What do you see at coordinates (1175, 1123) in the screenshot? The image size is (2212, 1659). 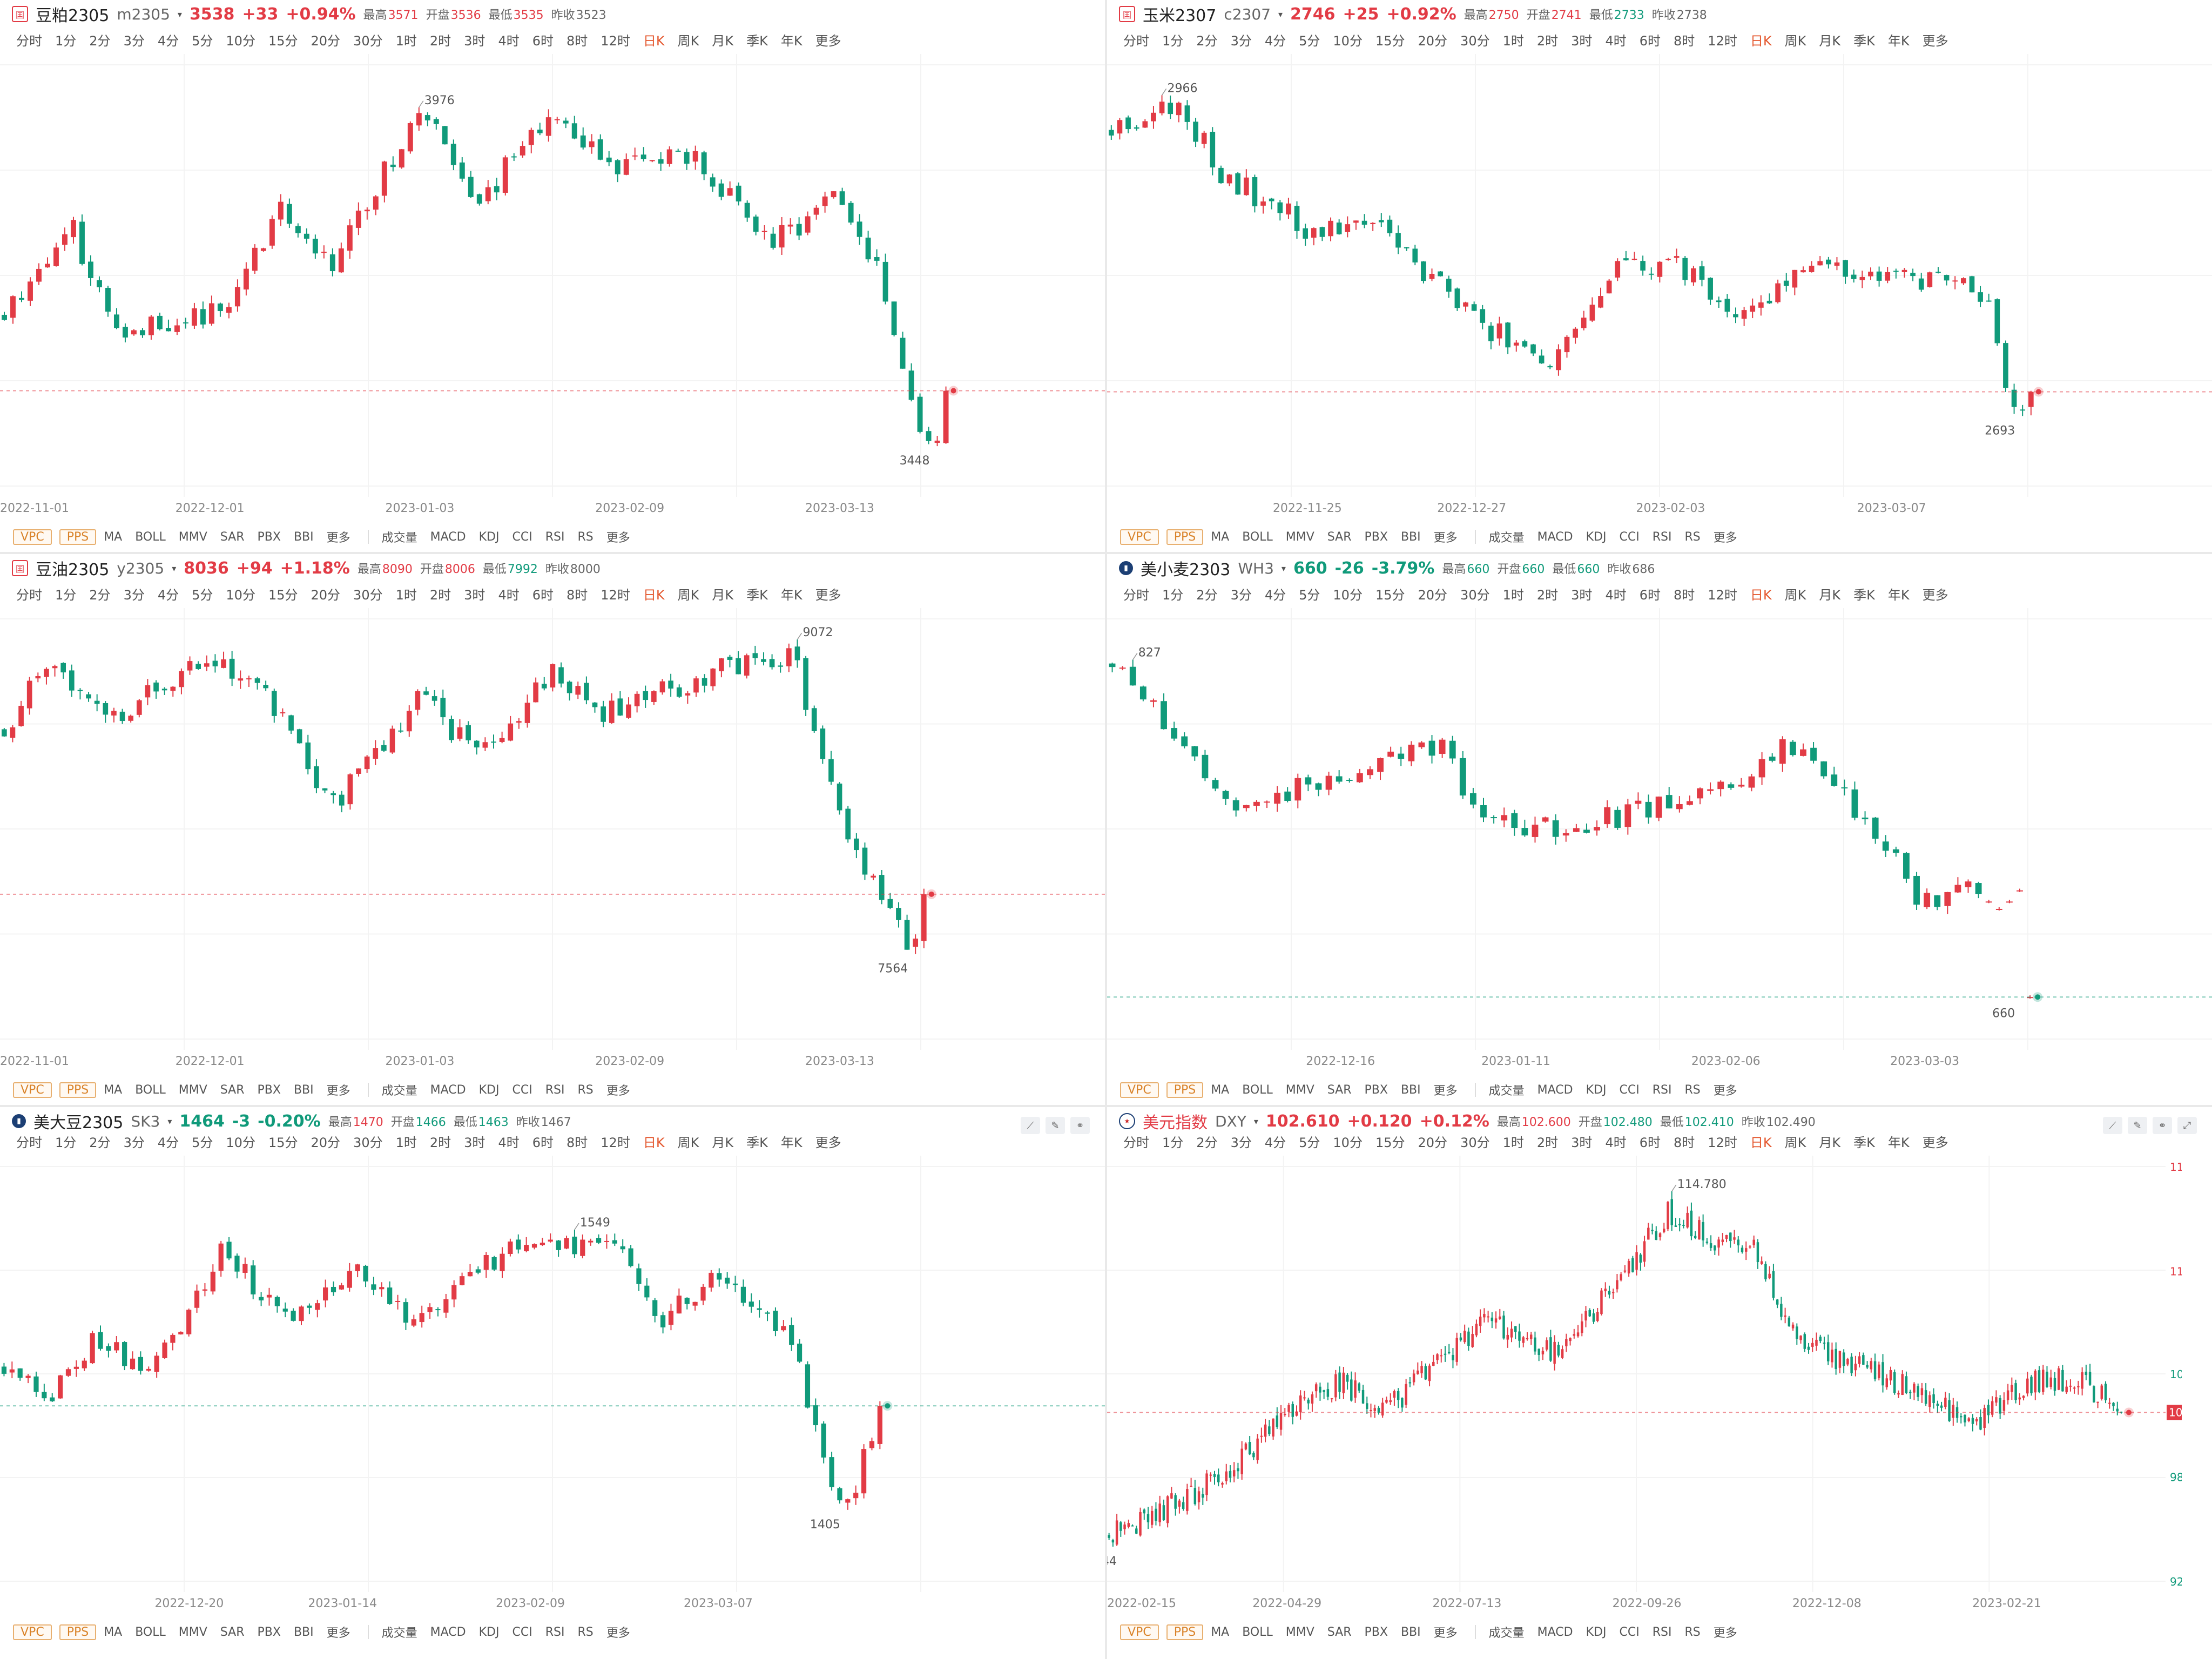 I see `symbol-name: 美元指数` at bounding box center [1175, 1123].